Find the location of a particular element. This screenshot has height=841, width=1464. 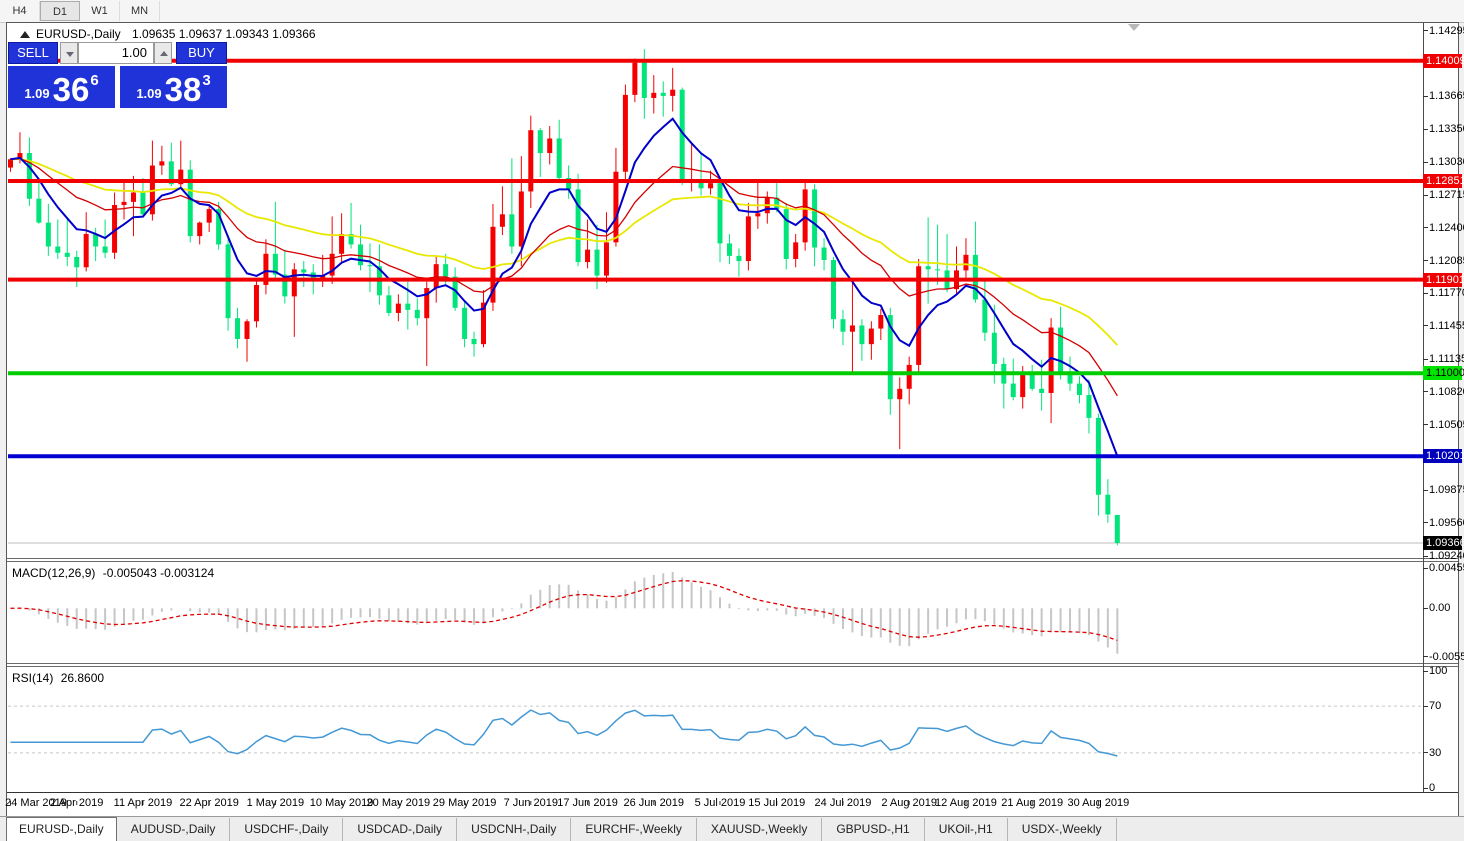

buy-price-pip: 3 is located at coordinates (206, 80).